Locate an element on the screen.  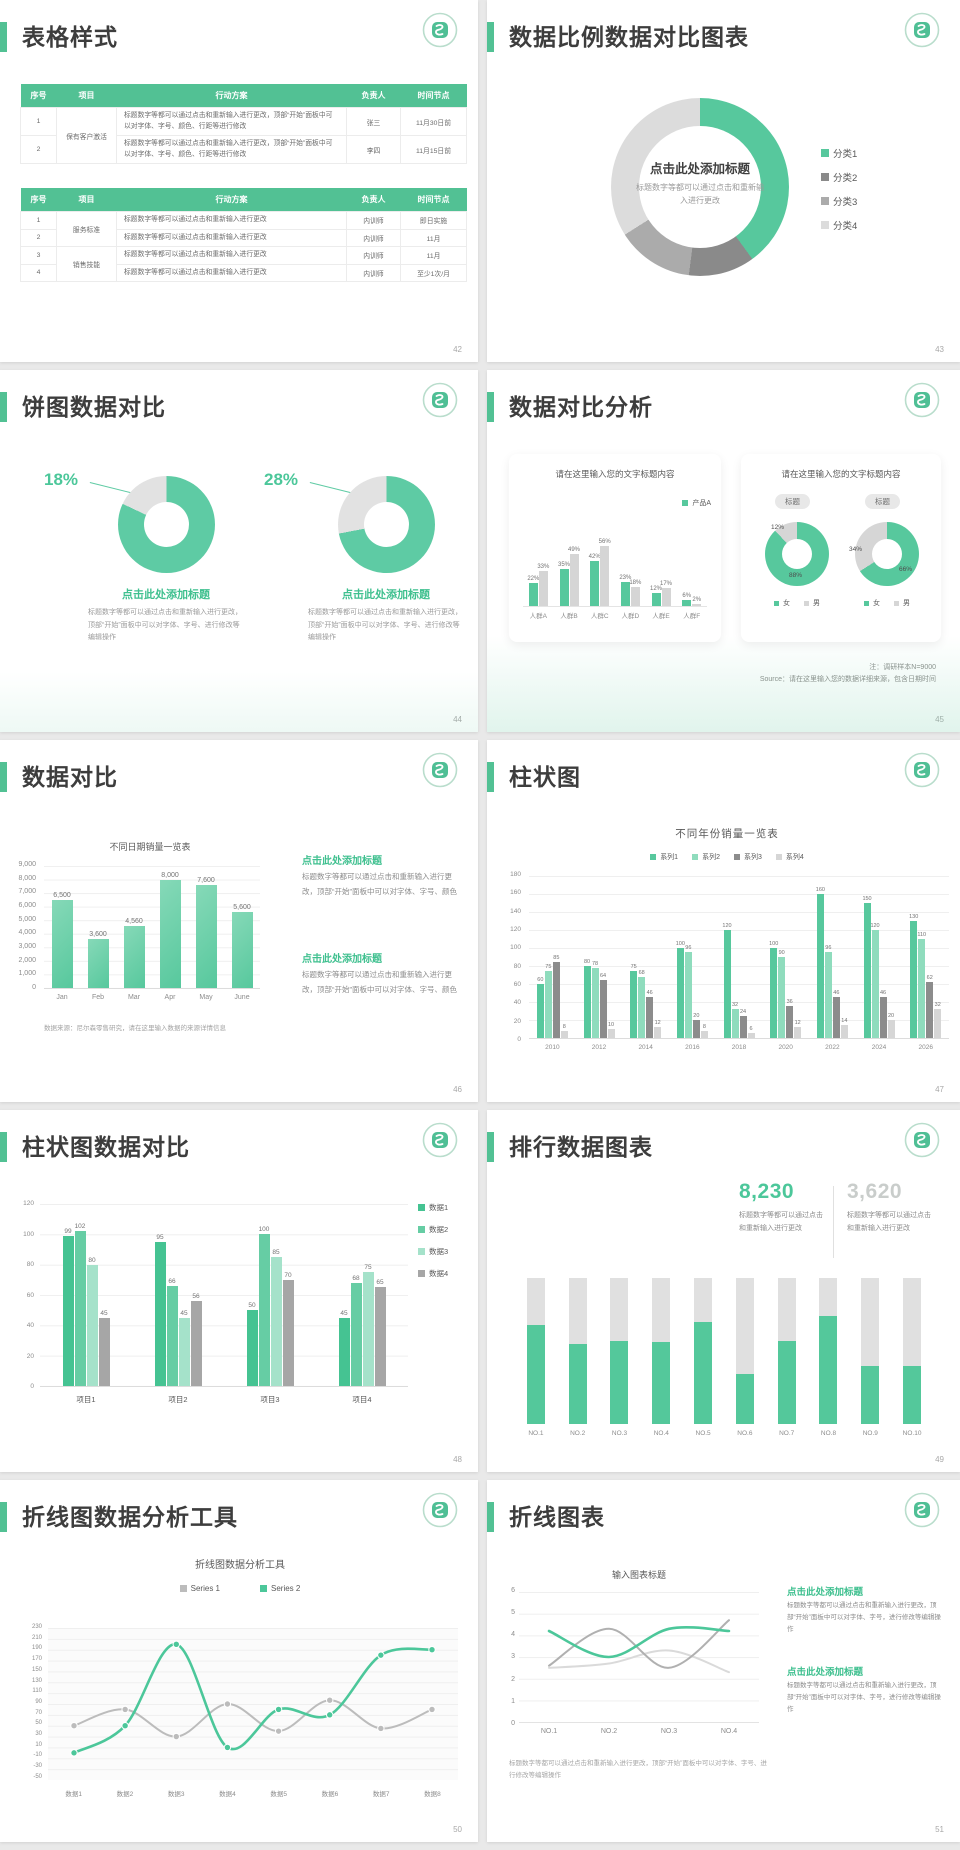
bar: 75 is located at coordinates (548, 1001).